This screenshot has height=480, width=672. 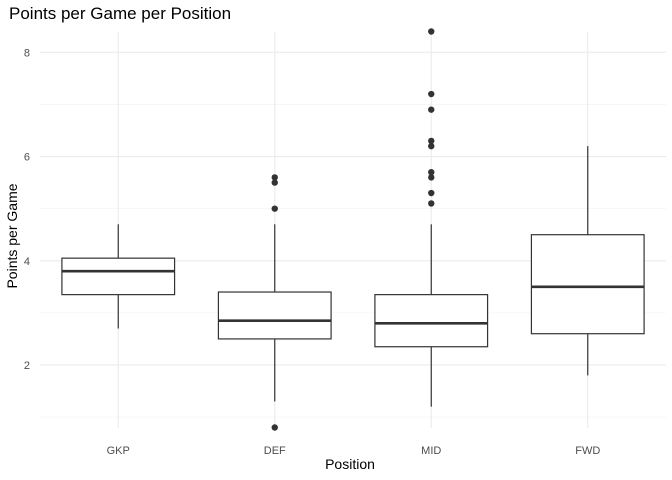 What do you see at coordinates (27, 366) in the screenshot?
I see `y-tick-label: 2` at bounding box center [27, 366].